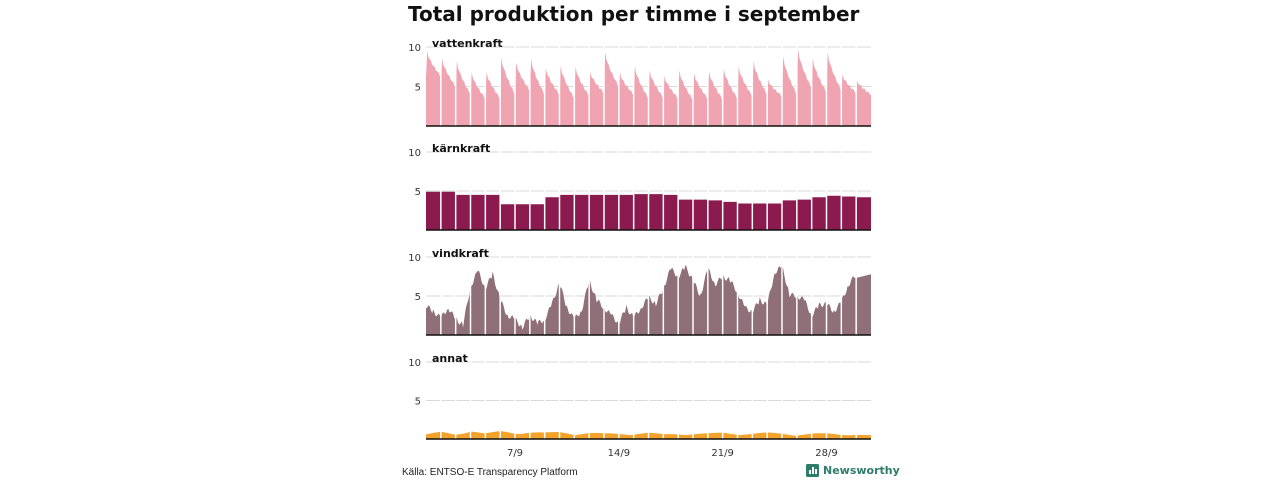 This screenshot has width=1280, height=480. What do you see at coordinates (648, 87) in the screenshot?
I see `area-vattenkraft` at bounding box center [648, 87].